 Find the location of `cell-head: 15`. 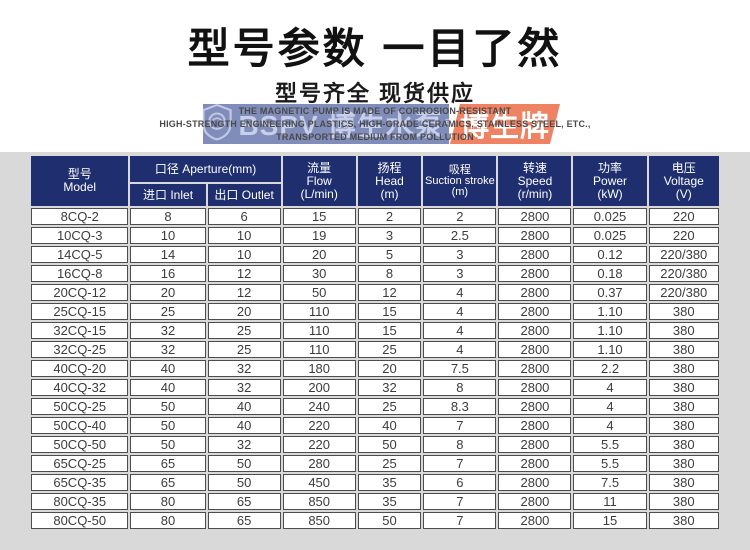

cell-head: 15 is located at coordinates (389, 311).